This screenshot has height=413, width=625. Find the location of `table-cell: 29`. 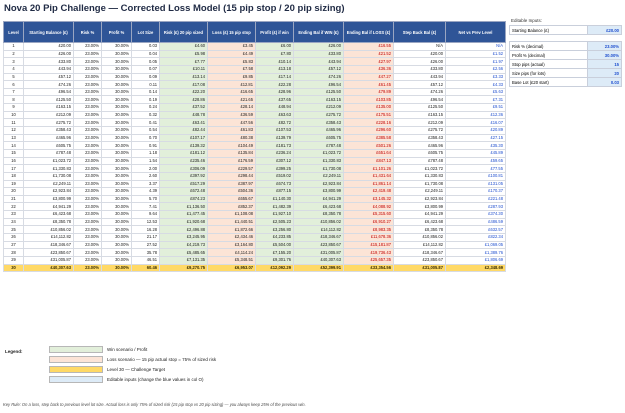

table-cell: 29 is located at coordinates (13, 260).